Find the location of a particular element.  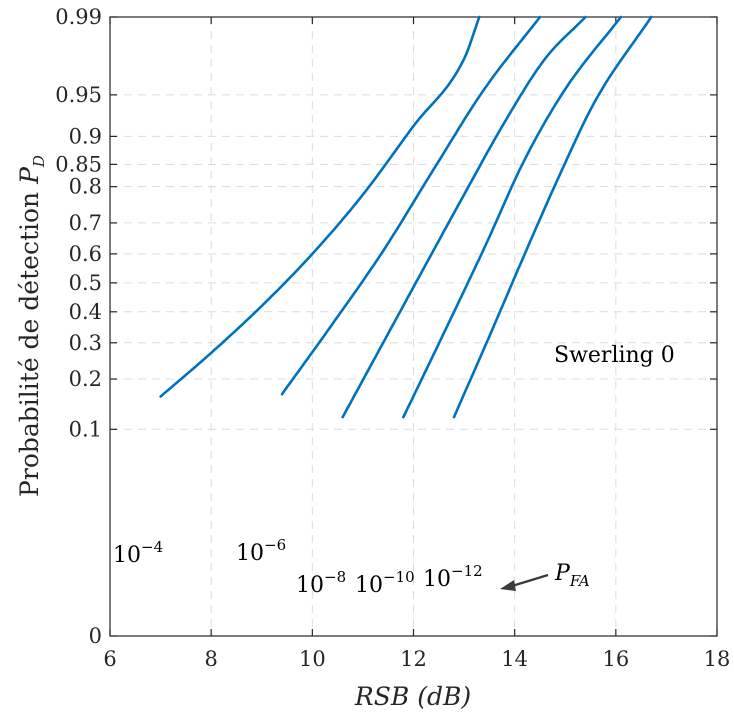

y-tick-label: 0.5 is located at coordinates (85, 283).